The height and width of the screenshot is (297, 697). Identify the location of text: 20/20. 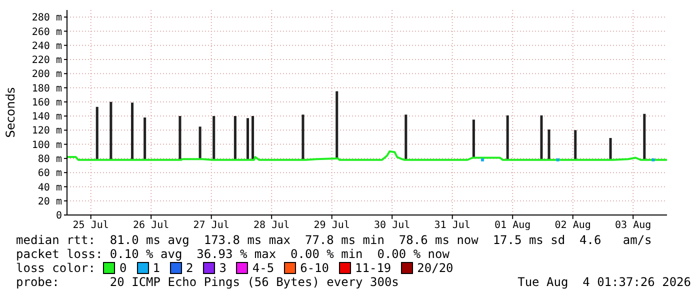
(435, 268).